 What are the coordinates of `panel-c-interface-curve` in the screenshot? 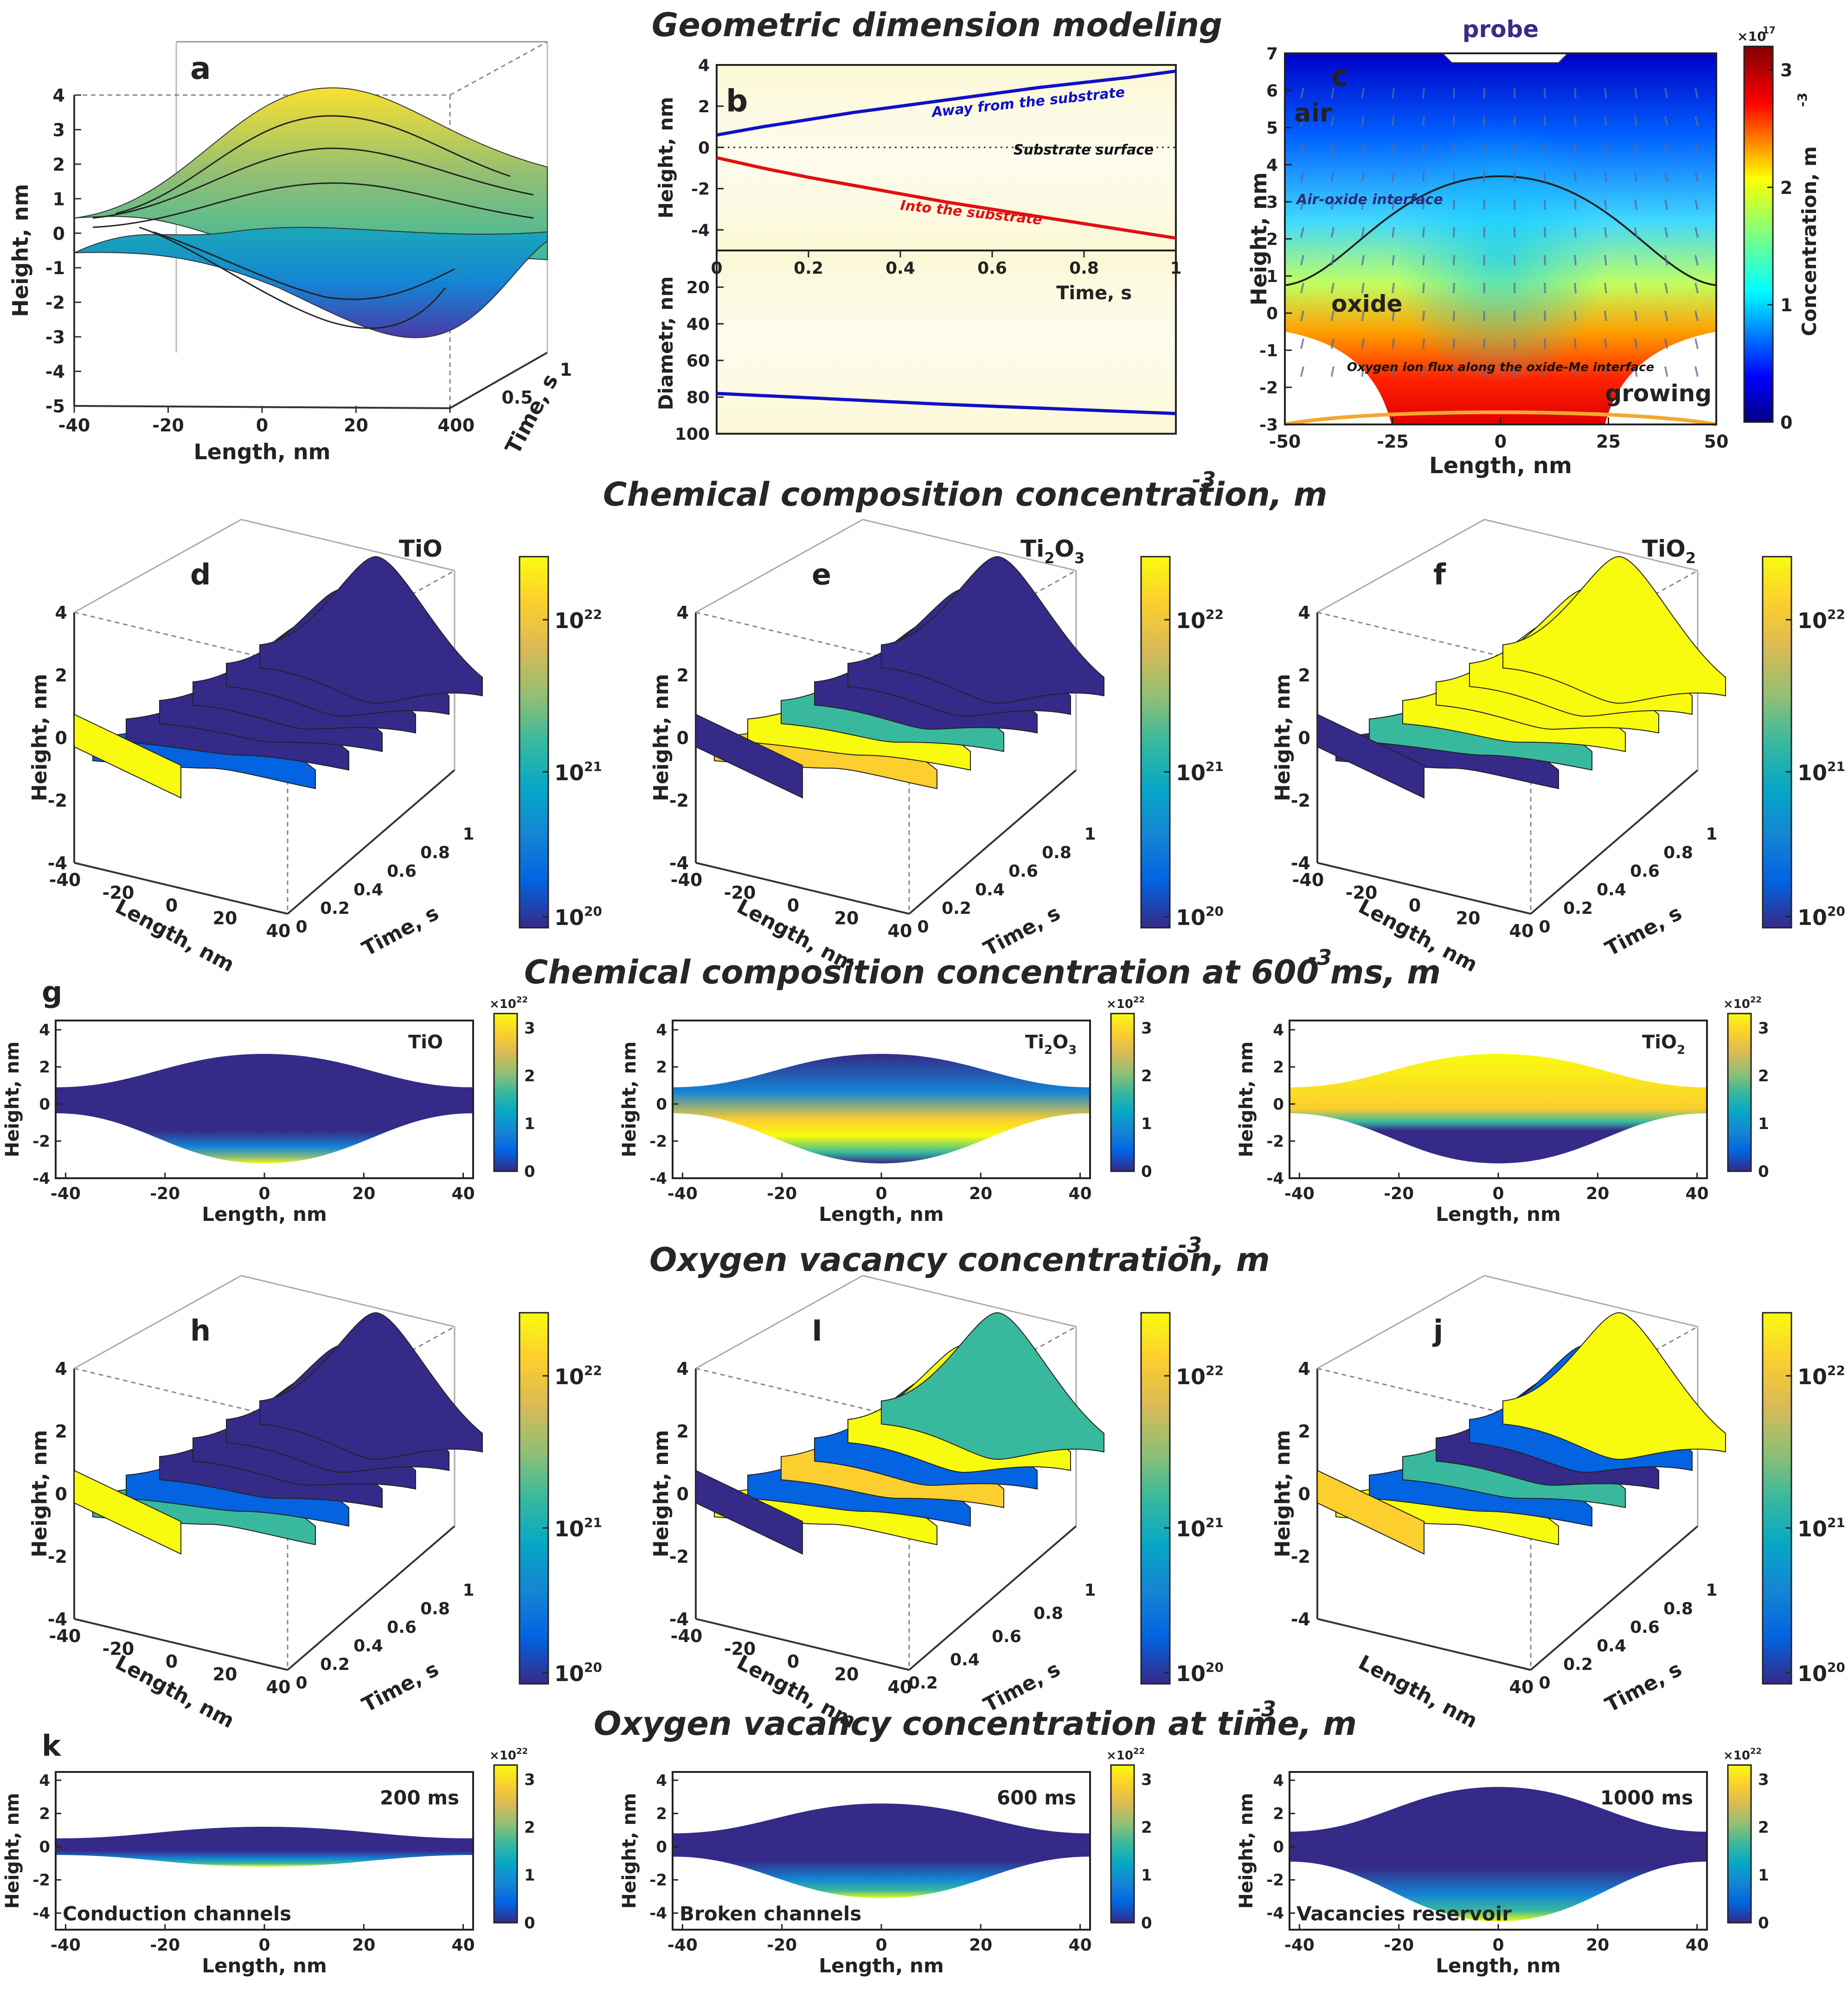 It's located at (1500, 231).